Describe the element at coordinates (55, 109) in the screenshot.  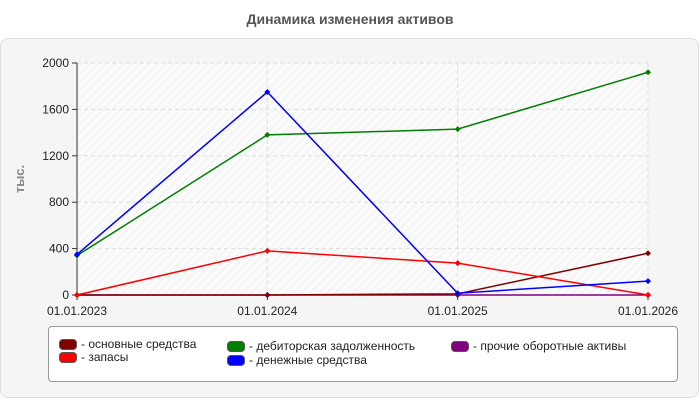
I see `y-tick-label: 1600` at that location.